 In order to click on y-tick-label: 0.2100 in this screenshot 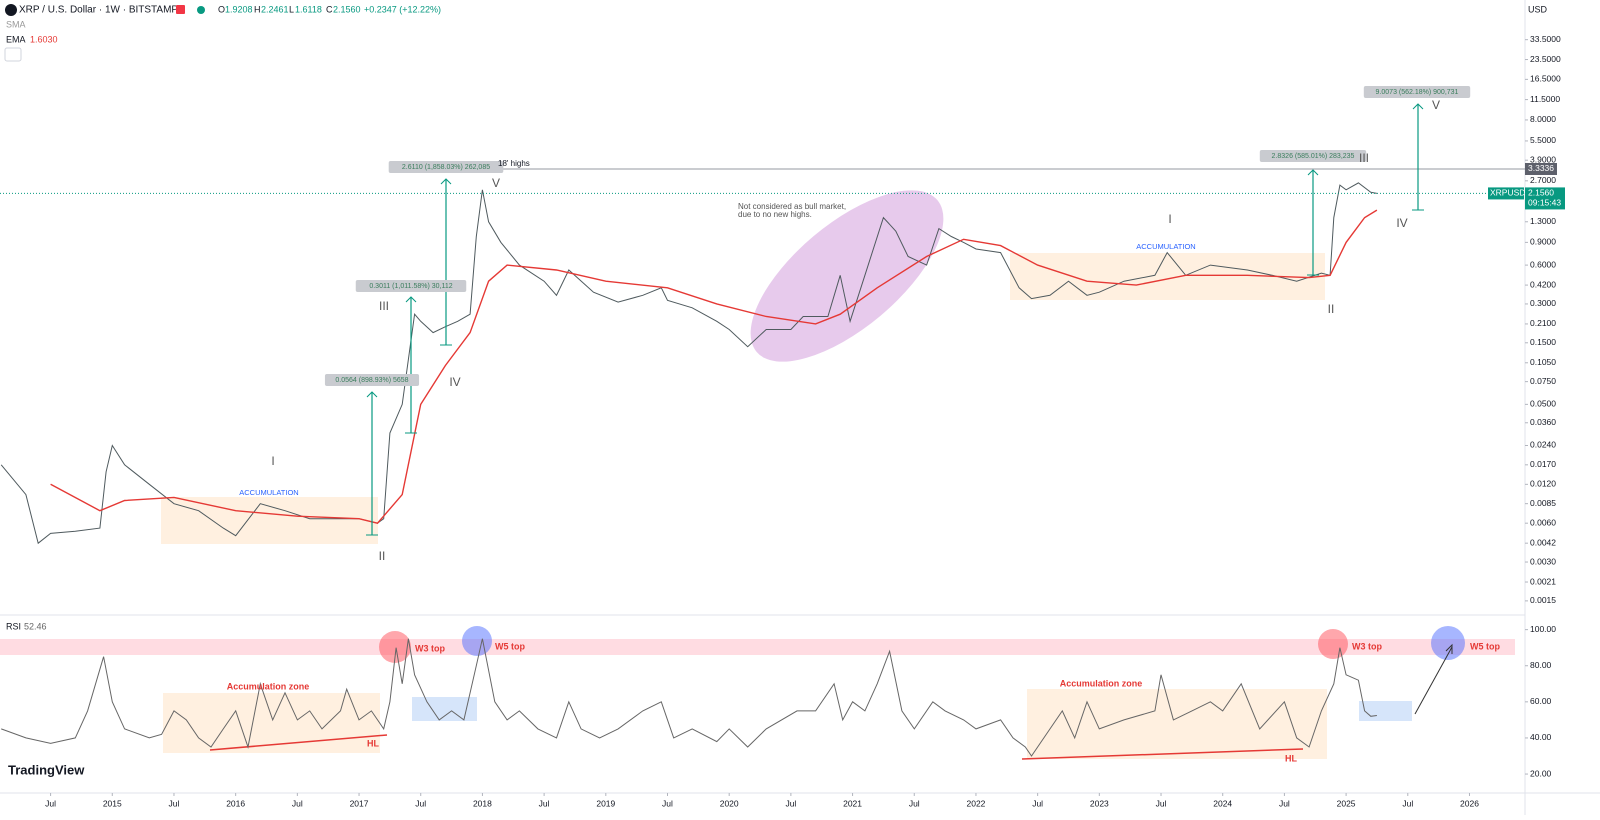, I will do `click(1543, 323)`.